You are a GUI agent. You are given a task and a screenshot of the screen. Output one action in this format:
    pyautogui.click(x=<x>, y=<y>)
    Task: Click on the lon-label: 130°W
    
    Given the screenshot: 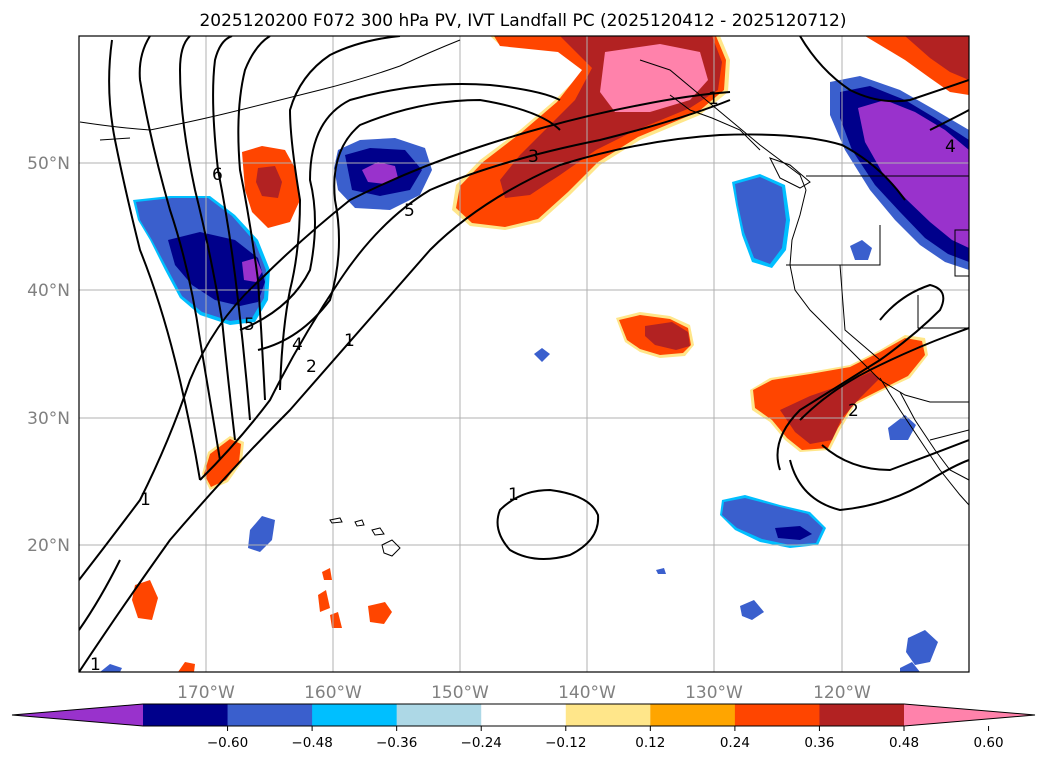 What is the action you would take?
    pyautogui.click(x=714, y=693)
    